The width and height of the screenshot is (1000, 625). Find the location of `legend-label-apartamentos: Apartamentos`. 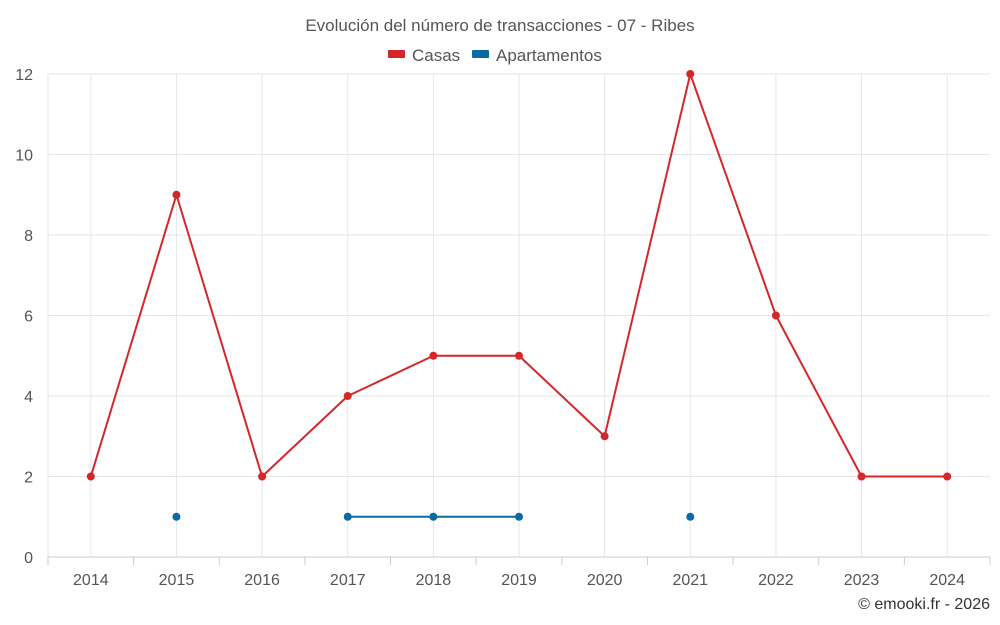

legend-label-apartamentos: Apartamentos is located at coordinates (549, 55).